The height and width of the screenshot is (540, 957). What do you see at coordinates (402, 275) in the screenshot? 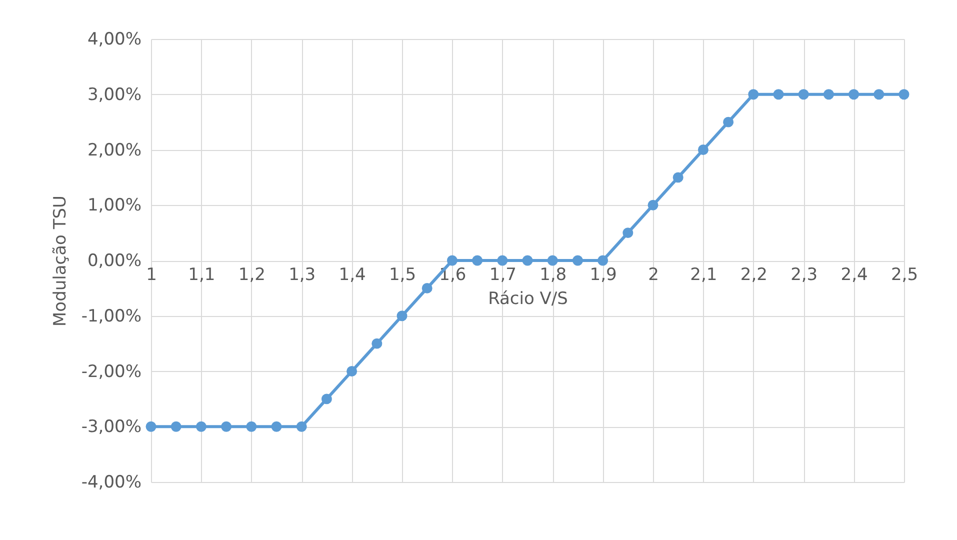
I see `x-tick-label: 1,5` at bounding box center [402, 275].